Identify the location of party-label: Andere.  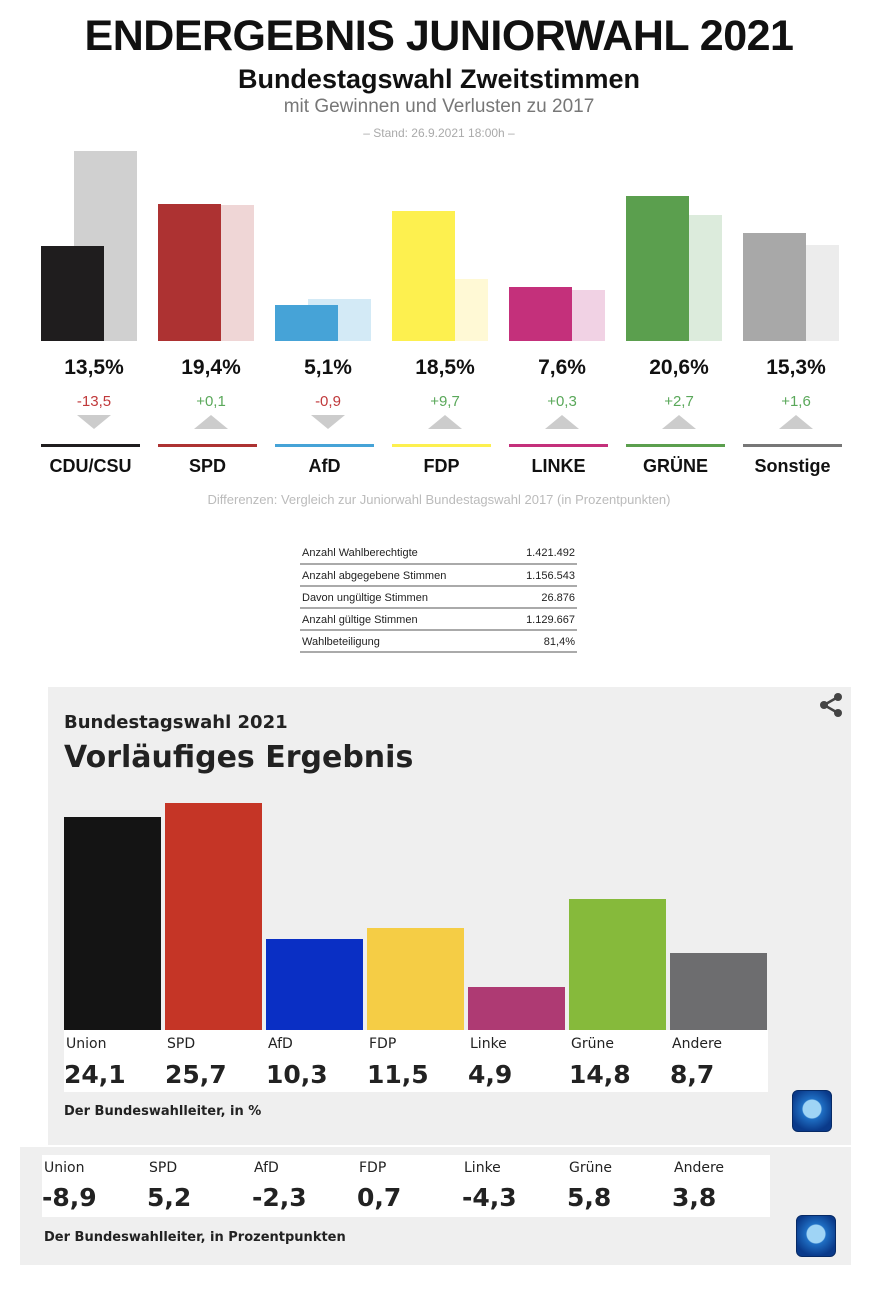
(699, 1168).